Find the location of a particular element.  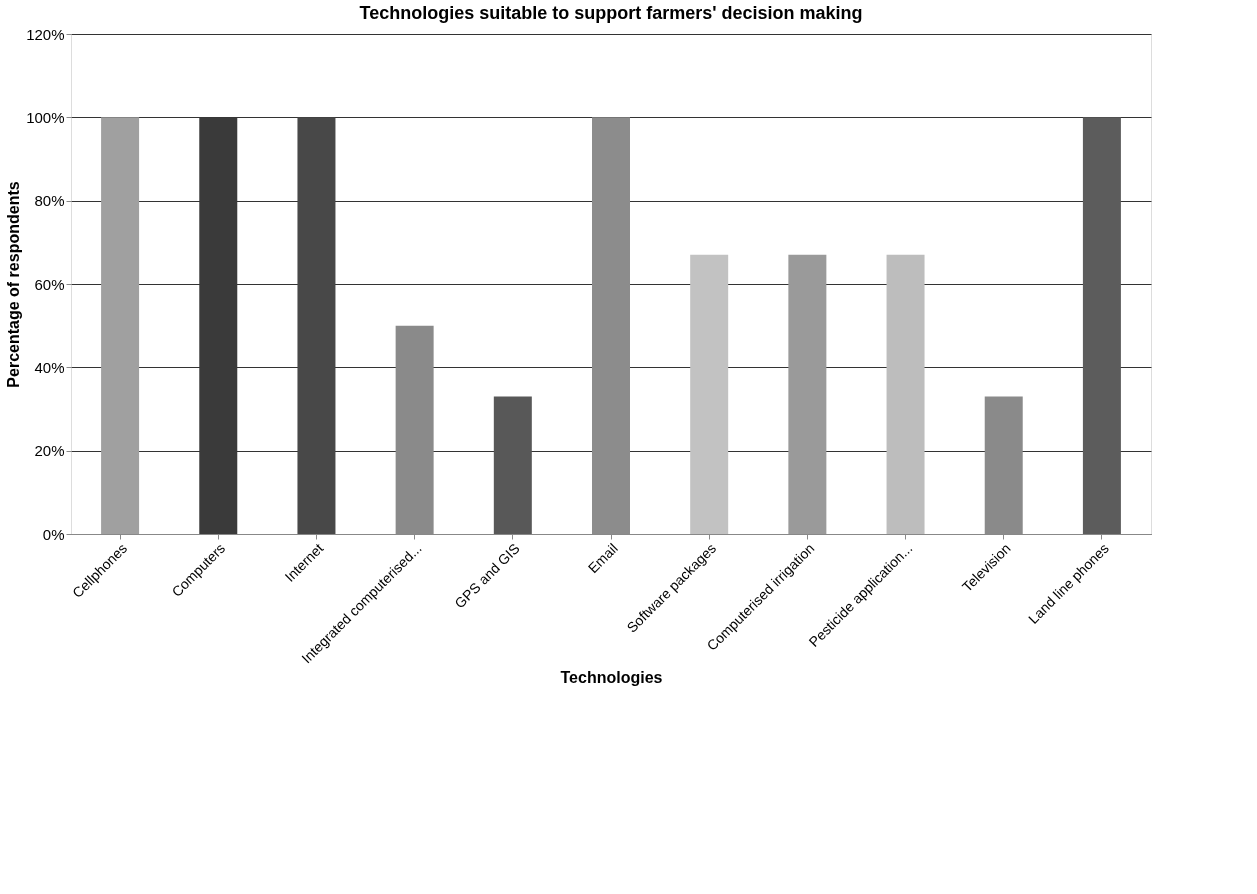

x-axis-title: Technologies is located at coordinates (611, 678).